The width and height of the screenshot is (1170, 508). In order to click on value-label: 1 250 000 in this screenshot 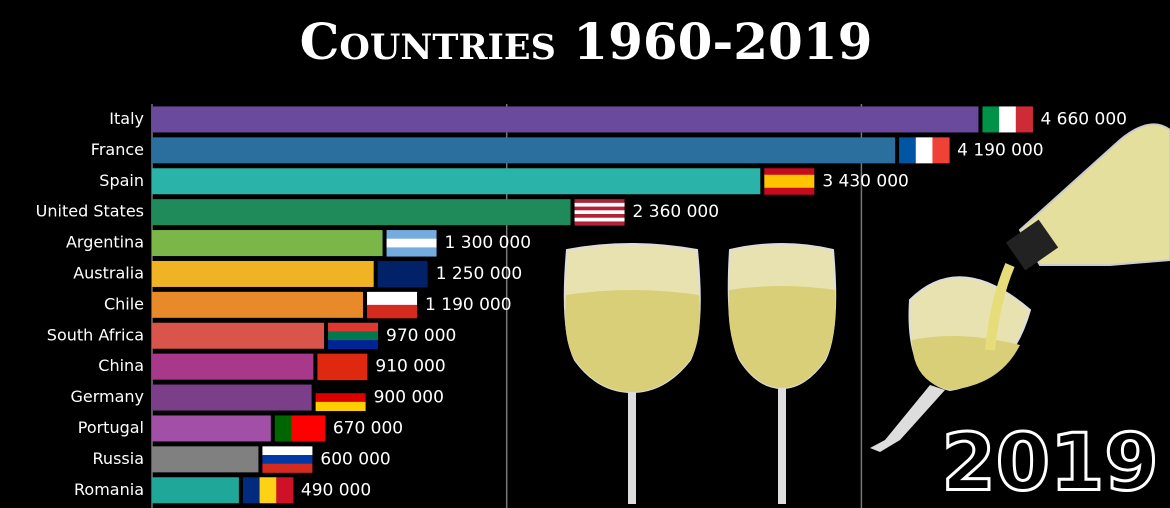, I will do `click(479, 274)`.